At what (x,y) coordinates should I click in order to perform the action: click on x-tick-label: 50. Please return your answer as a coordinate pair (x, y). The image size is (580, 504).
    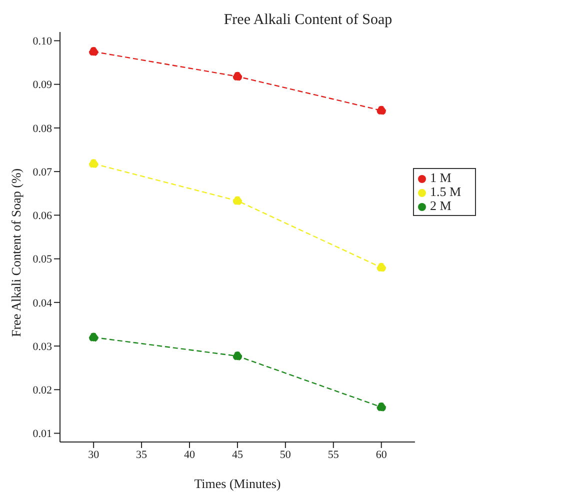
    Looking at the image, I should click on (286, 454).